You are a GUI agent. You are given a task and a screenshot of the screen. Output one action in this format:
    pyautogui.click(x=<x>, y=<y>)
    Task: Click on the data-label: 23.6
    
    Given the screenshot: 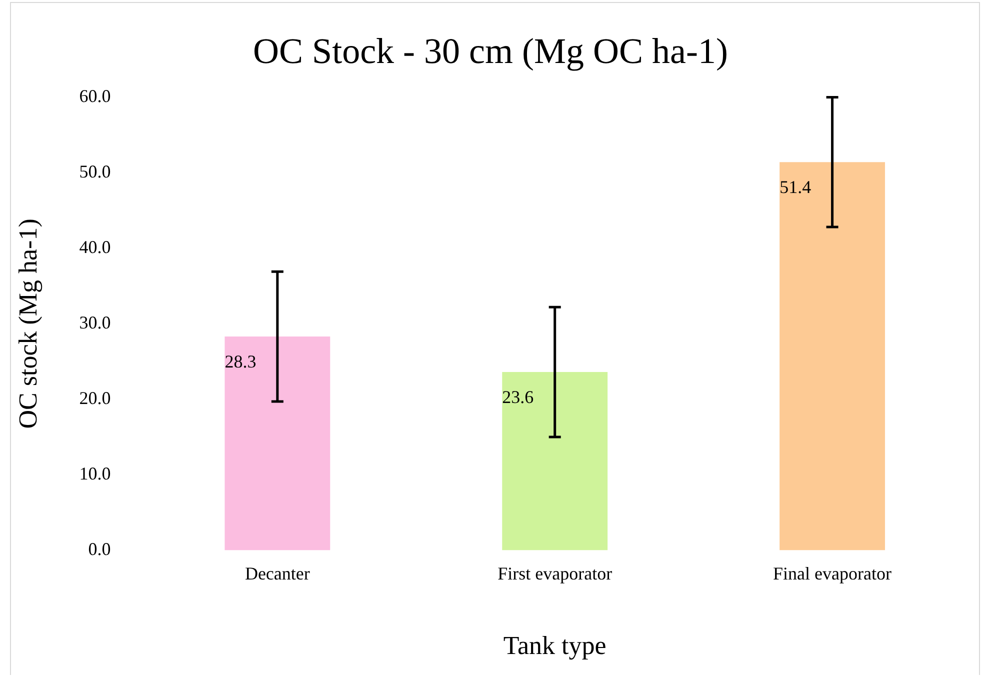 What is the action you would take?
    pyautogui.click(x=518, y=396)
    